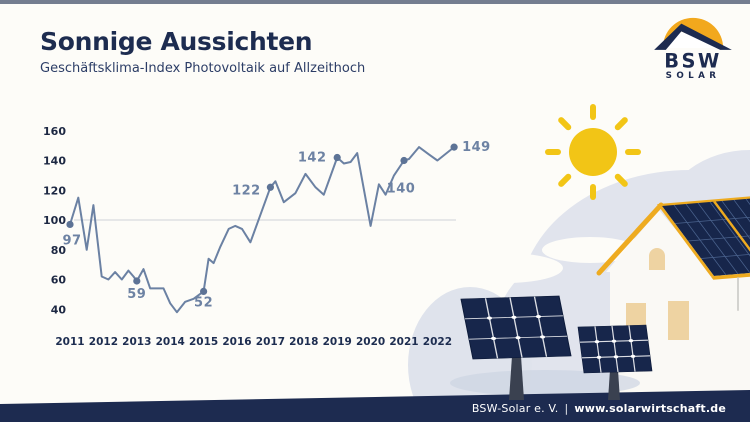 This screenshot has height=422, width=750. What do you see at coordinates (650, 408) in the screenshot?
I see `footer-url: www.solarwirtschaft.de` at bounding box center [650, 408].